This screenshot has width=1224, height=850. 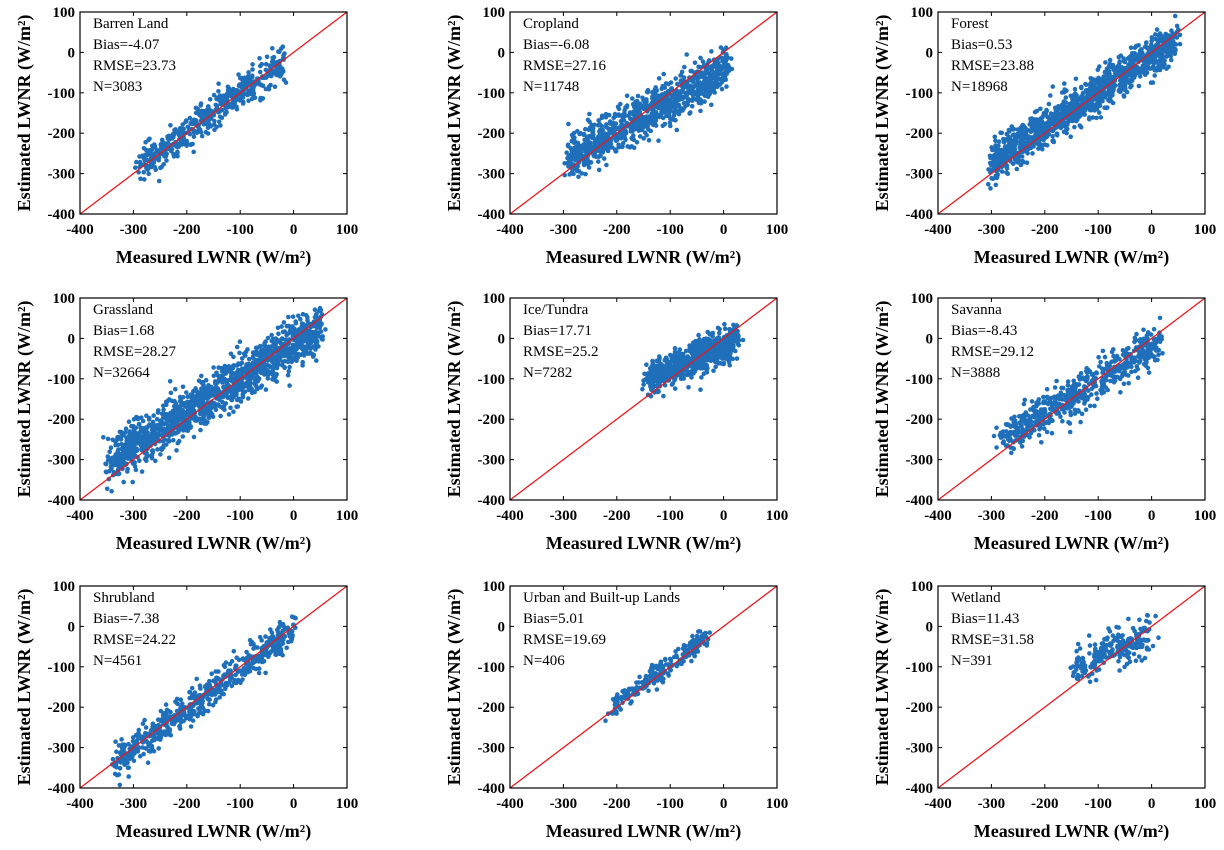 What do you see at coordinates (117, 87) in the screenshot?
I see `stat-annotation: N=3083` at bounding box center [117, 87].